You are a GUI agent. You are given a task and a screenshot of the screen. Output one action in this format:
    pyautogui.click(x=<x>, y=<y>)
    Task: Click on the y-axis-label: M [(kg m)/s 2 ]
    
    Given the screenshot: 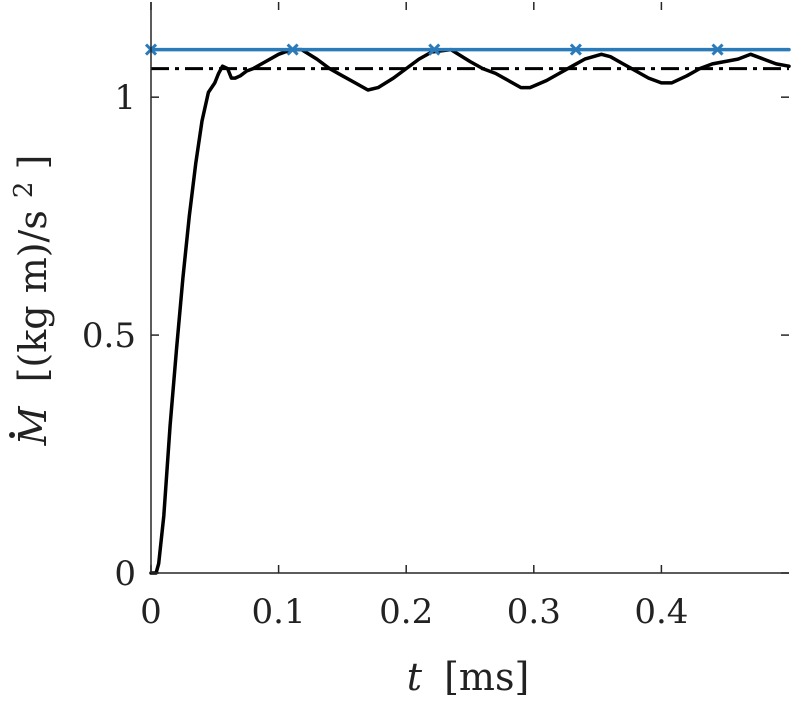 What is the action you would take?
    pyautogui.click(x=27, y=301)
    